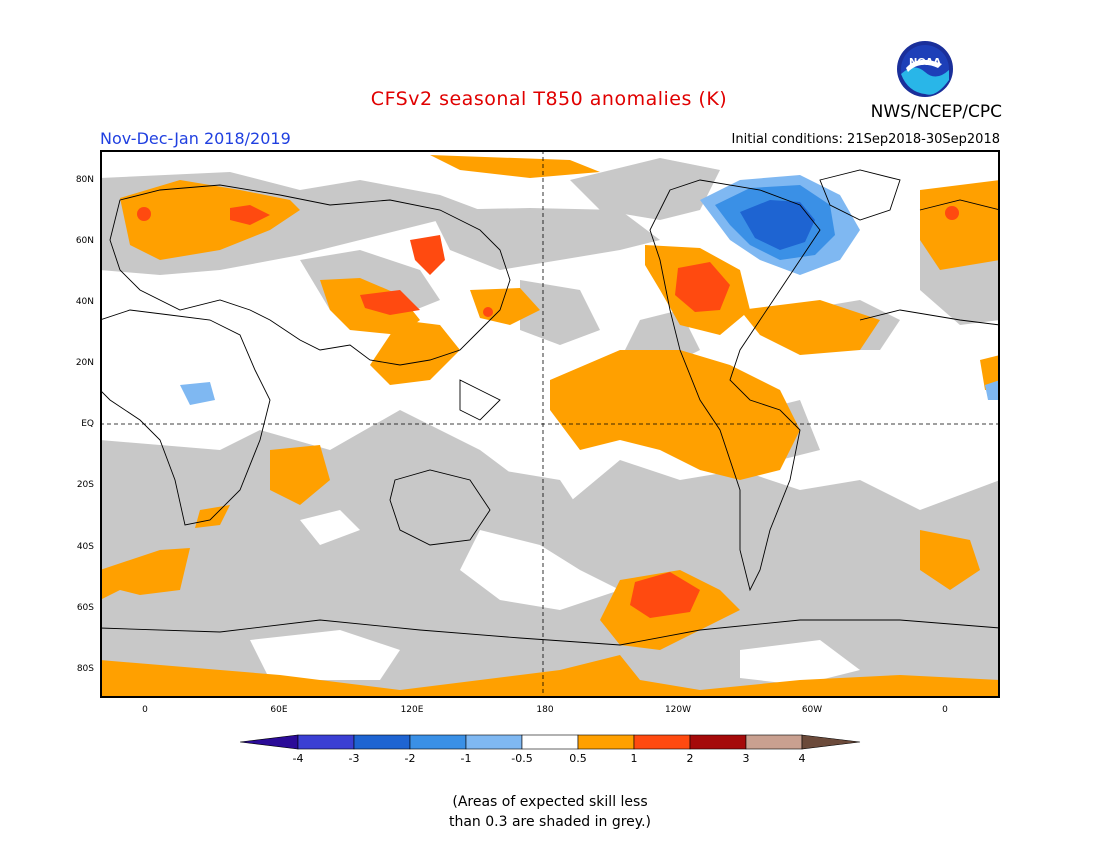 This screenshot has height=850, width=1100. I want to click on lat-label: 20S, so click(85, 485).